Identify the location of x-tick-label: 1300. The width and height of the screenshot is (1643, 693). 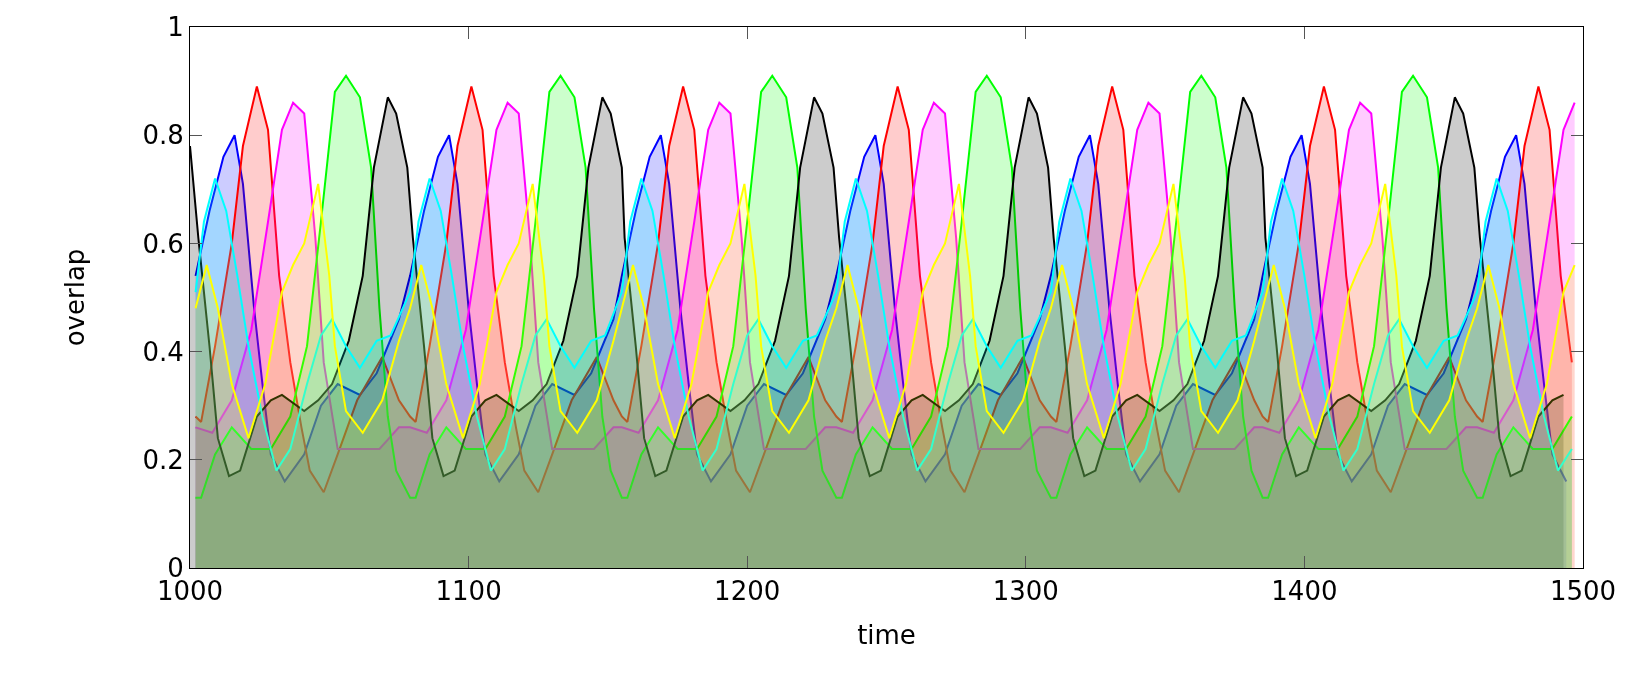
(1025, 591).